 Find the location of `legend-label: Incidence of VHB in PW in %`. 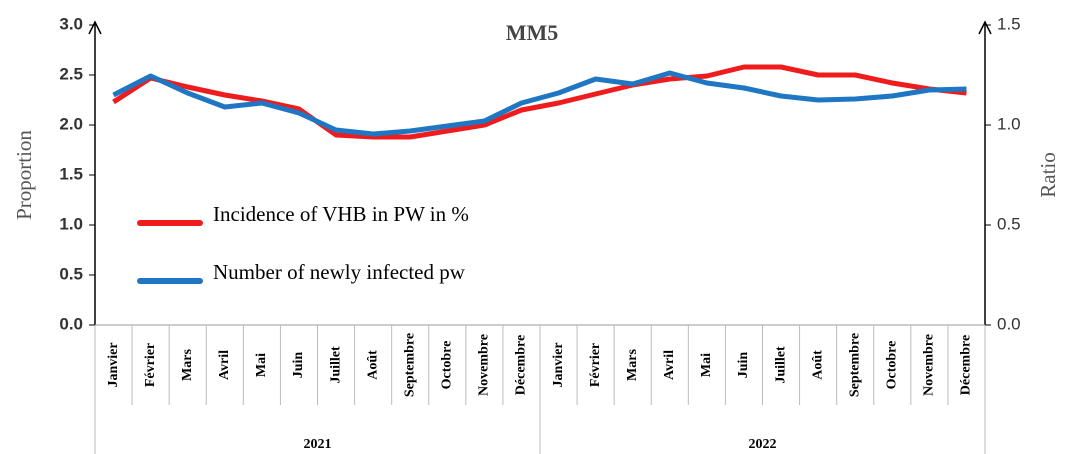

legend-label: Incidence of VHB in PW in % is located at coordinates (341, 214).